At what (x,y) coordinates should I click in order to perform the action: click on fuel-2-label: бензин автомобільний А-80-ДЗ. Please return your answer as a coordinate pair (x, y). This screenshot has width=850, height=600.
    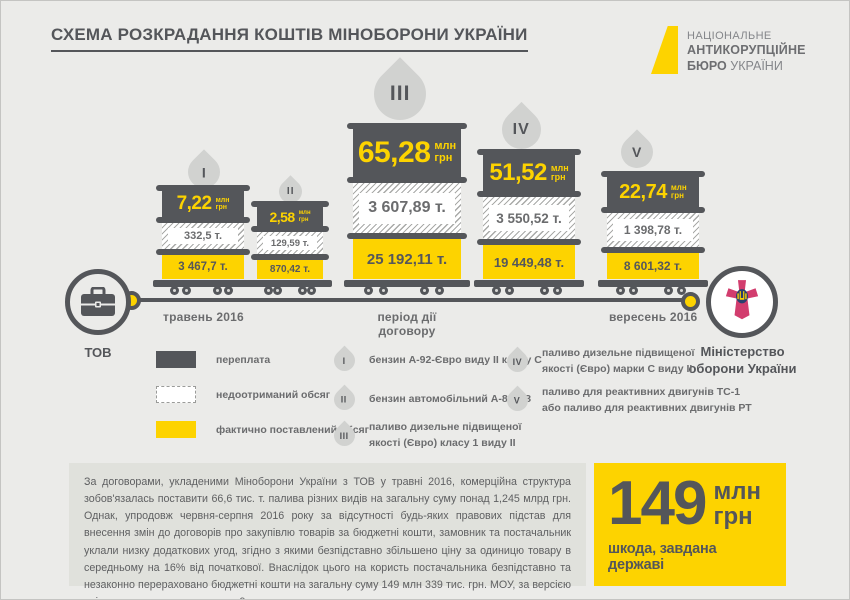
    Looking at the image, I should click on (450, 398).